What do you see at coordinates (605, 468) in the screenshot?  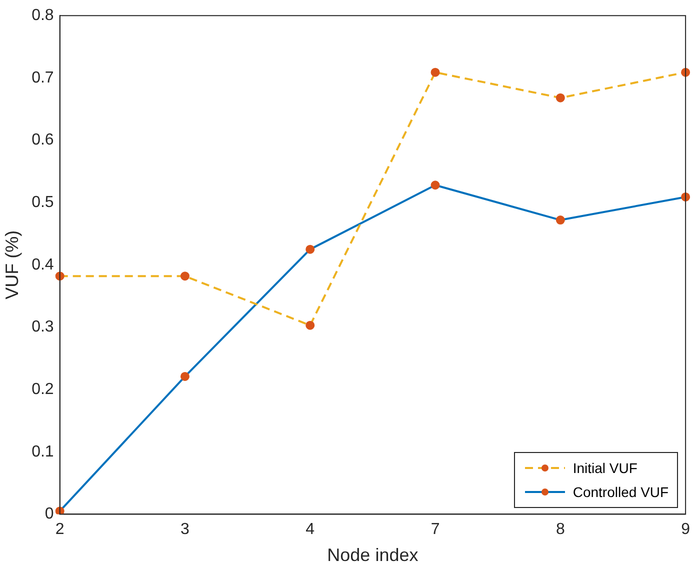 I see `legend-label: Initial VUF` at bounding box center [605, 468].